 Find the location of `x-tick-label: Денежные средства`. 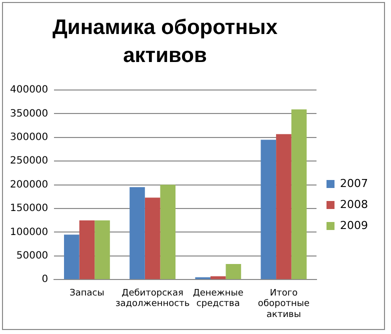

x-tick-label: Денежные средства is located at coordinates (218, 299).